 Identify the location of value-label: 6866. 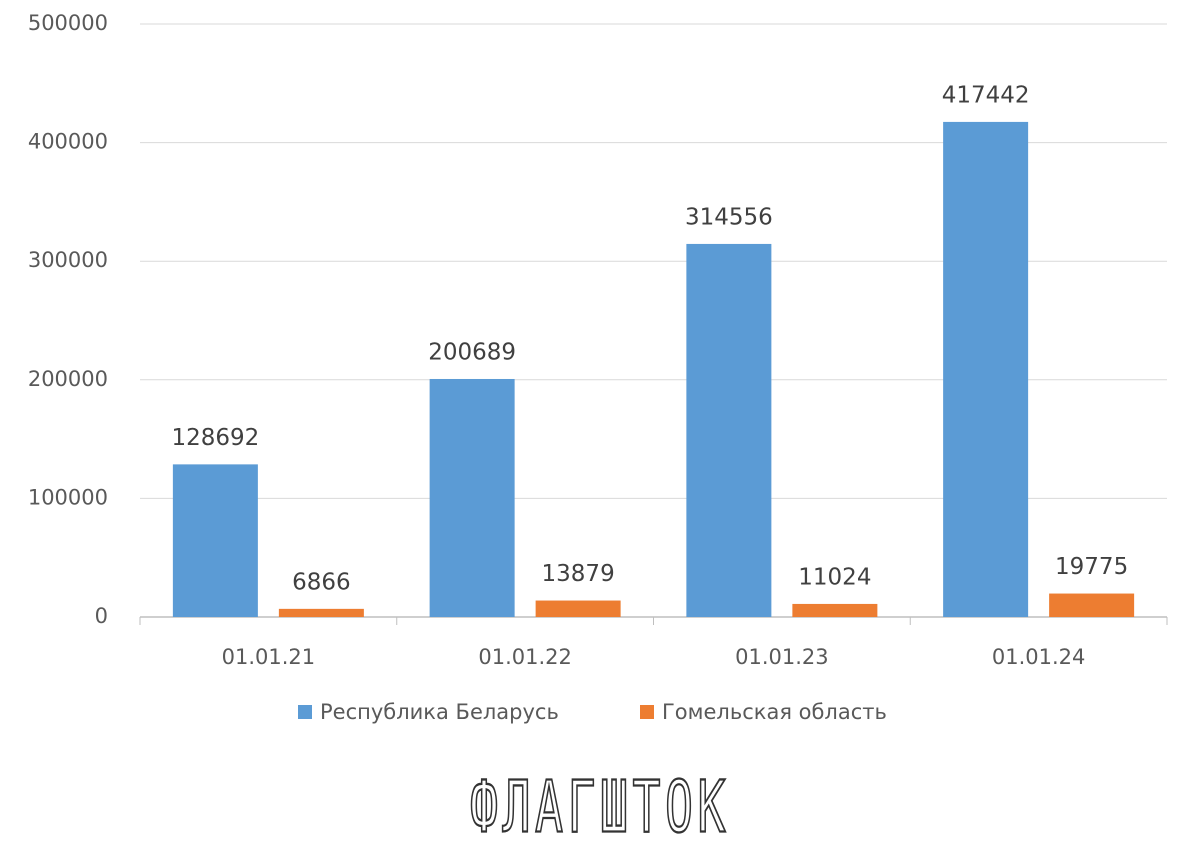
(321, 582).